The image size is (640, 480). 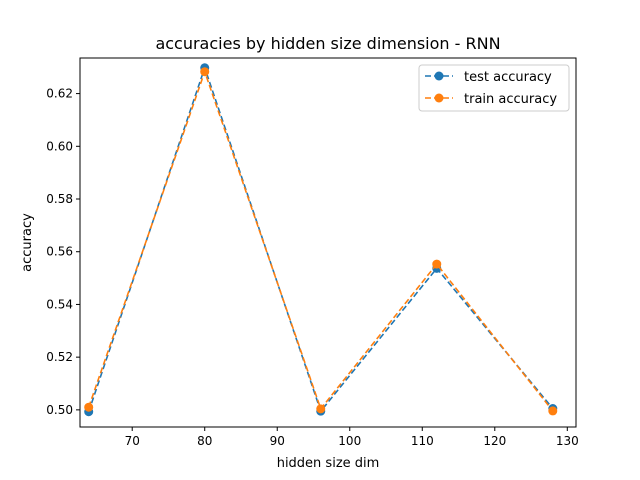 What do you see at coordinates (204, 441) in the screenshot?
I see `x-tick-label: 80` at bounding box center [204, 441].